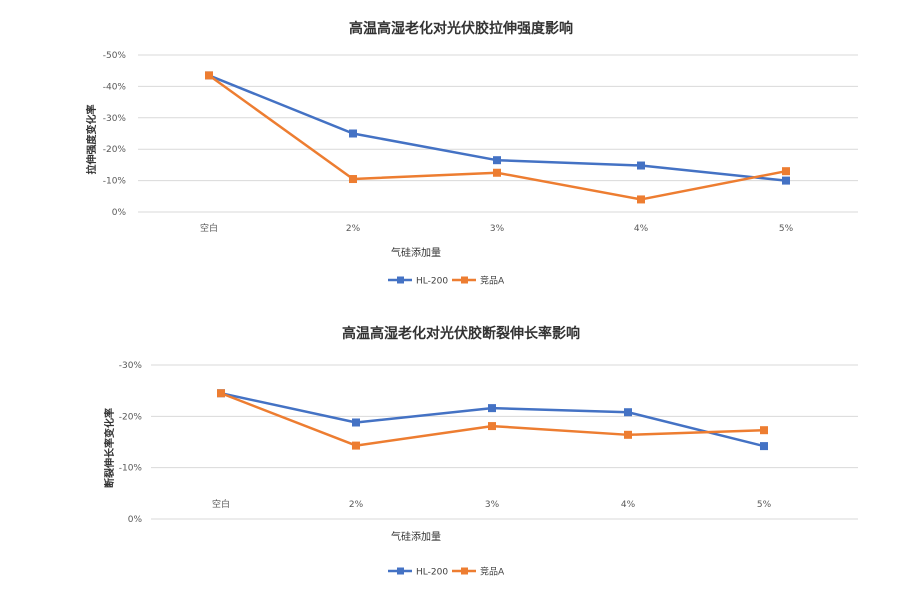 The width and height of the screenshot is (922, 594). What do you see at coordinates (764, 505) in the screenshot?
I see `elongation-x-tick-label: 5%` at bounding box center [764, 505].